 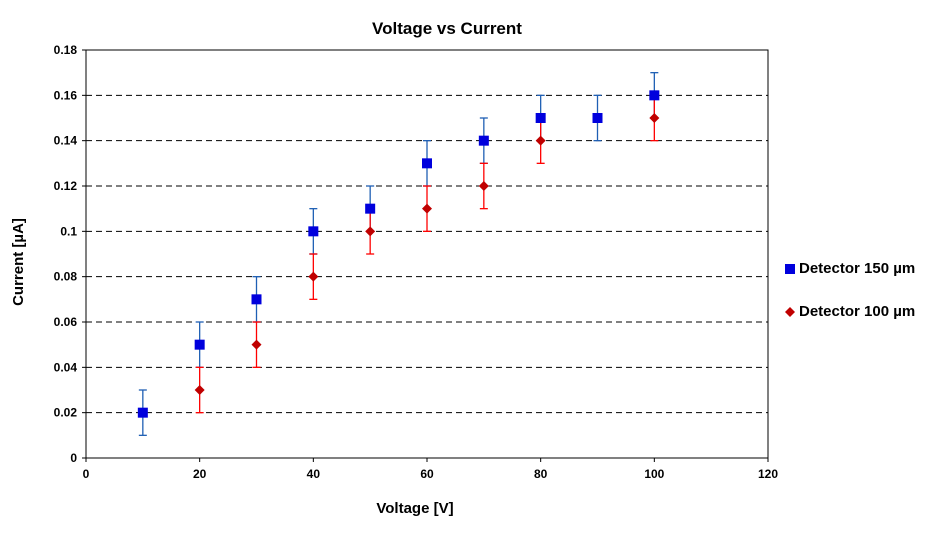 I want to click on y-tick-label: 0.18, so click(x=66, y=50).